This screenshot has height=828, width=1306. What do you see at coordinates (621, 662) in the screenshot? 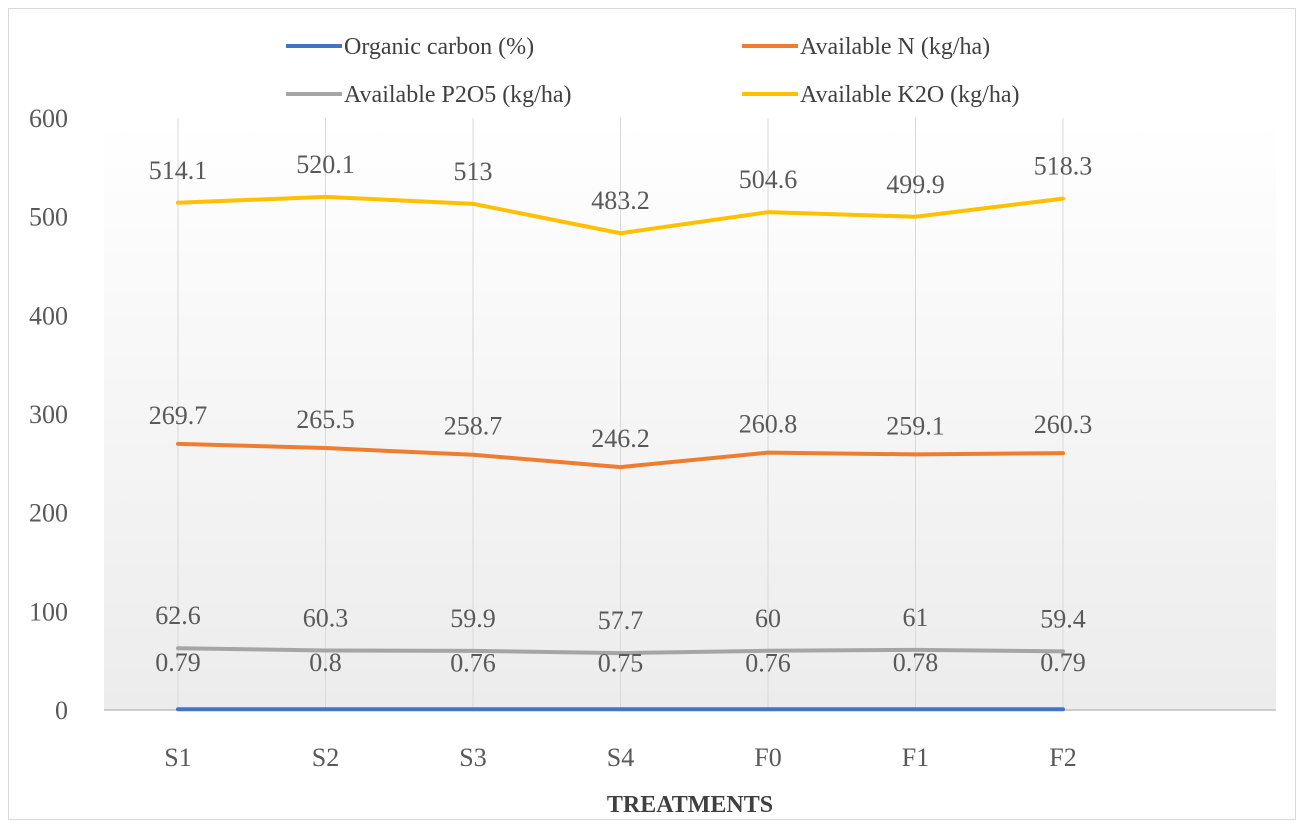
I see `data-label: 0.75` at bounding box center [621, 662].